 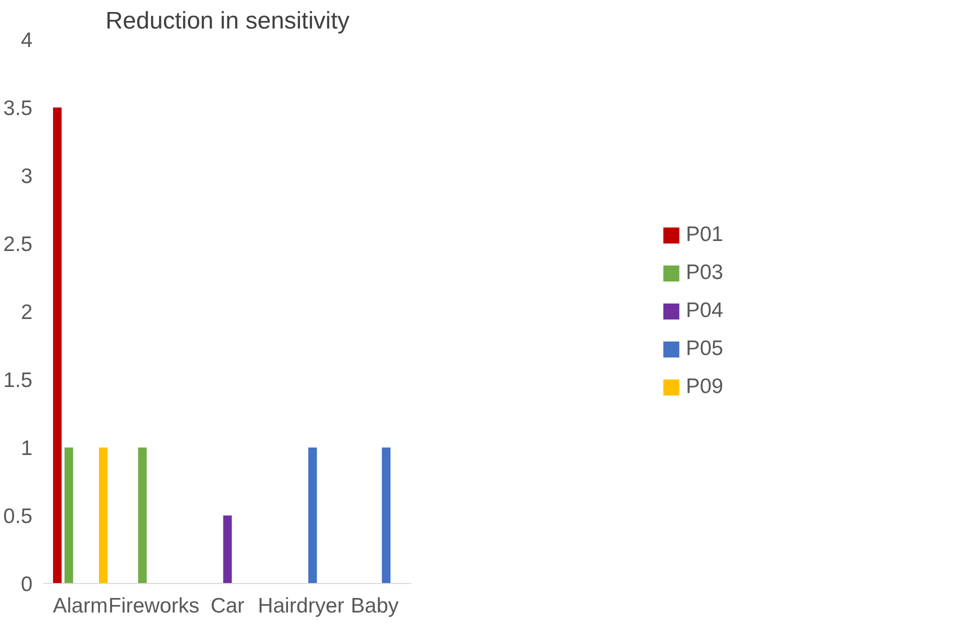 What do you see at coordinates (18, 244) in the screenshot?
I see `y-tick-label: 2.5` at bounding box center [18, 244].